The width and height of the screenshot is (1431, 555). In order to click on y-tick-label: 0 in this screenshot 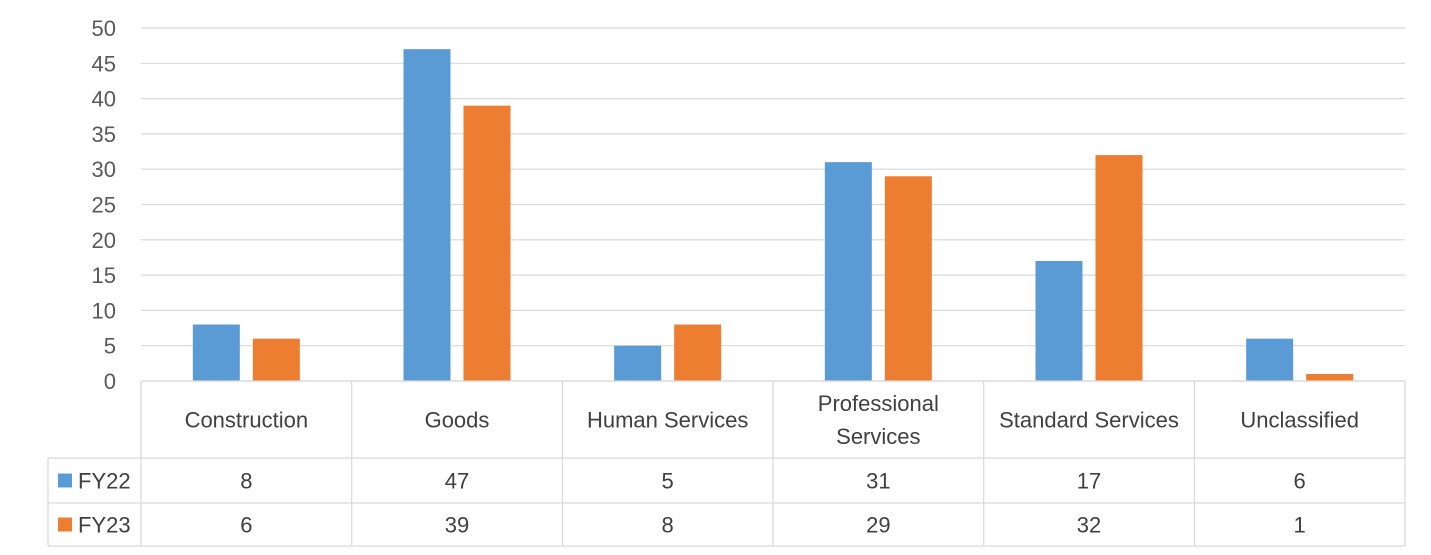, I will do `click(110, 381)`.